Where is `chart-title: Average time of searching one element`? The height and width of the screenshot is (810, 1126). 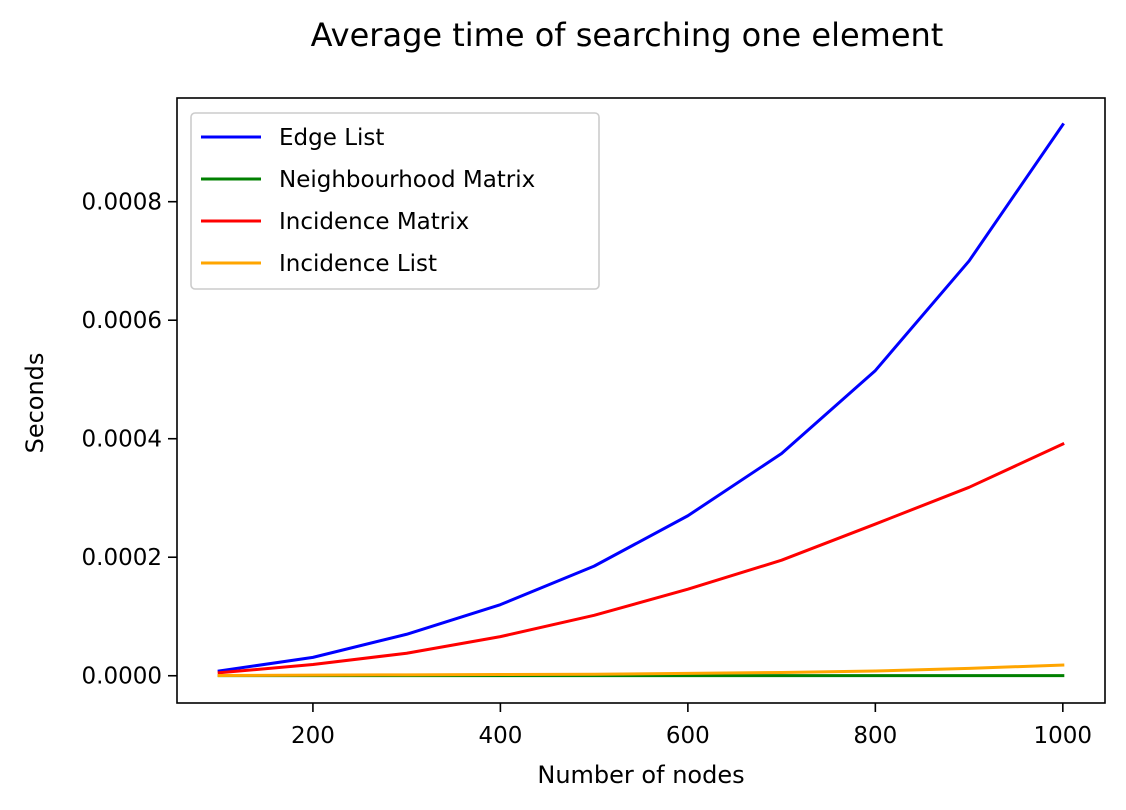 chart-title: Average time of searching one element is located at coordinates (627, 35).